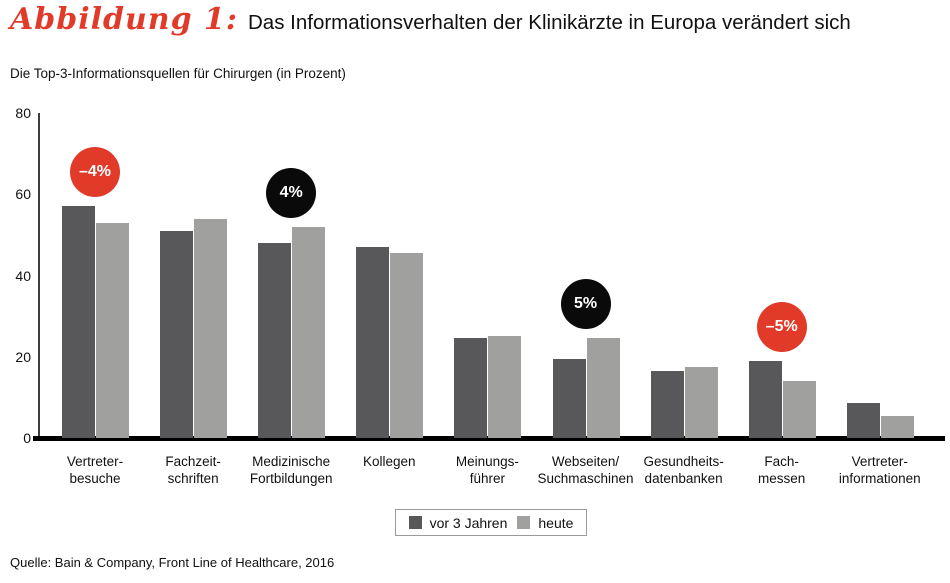 The image size is (950, 583). What do you see at coordinates (291, 192) in the screenshot?
I see `increase-bubble: 4%` at bounding box center [291, 192].